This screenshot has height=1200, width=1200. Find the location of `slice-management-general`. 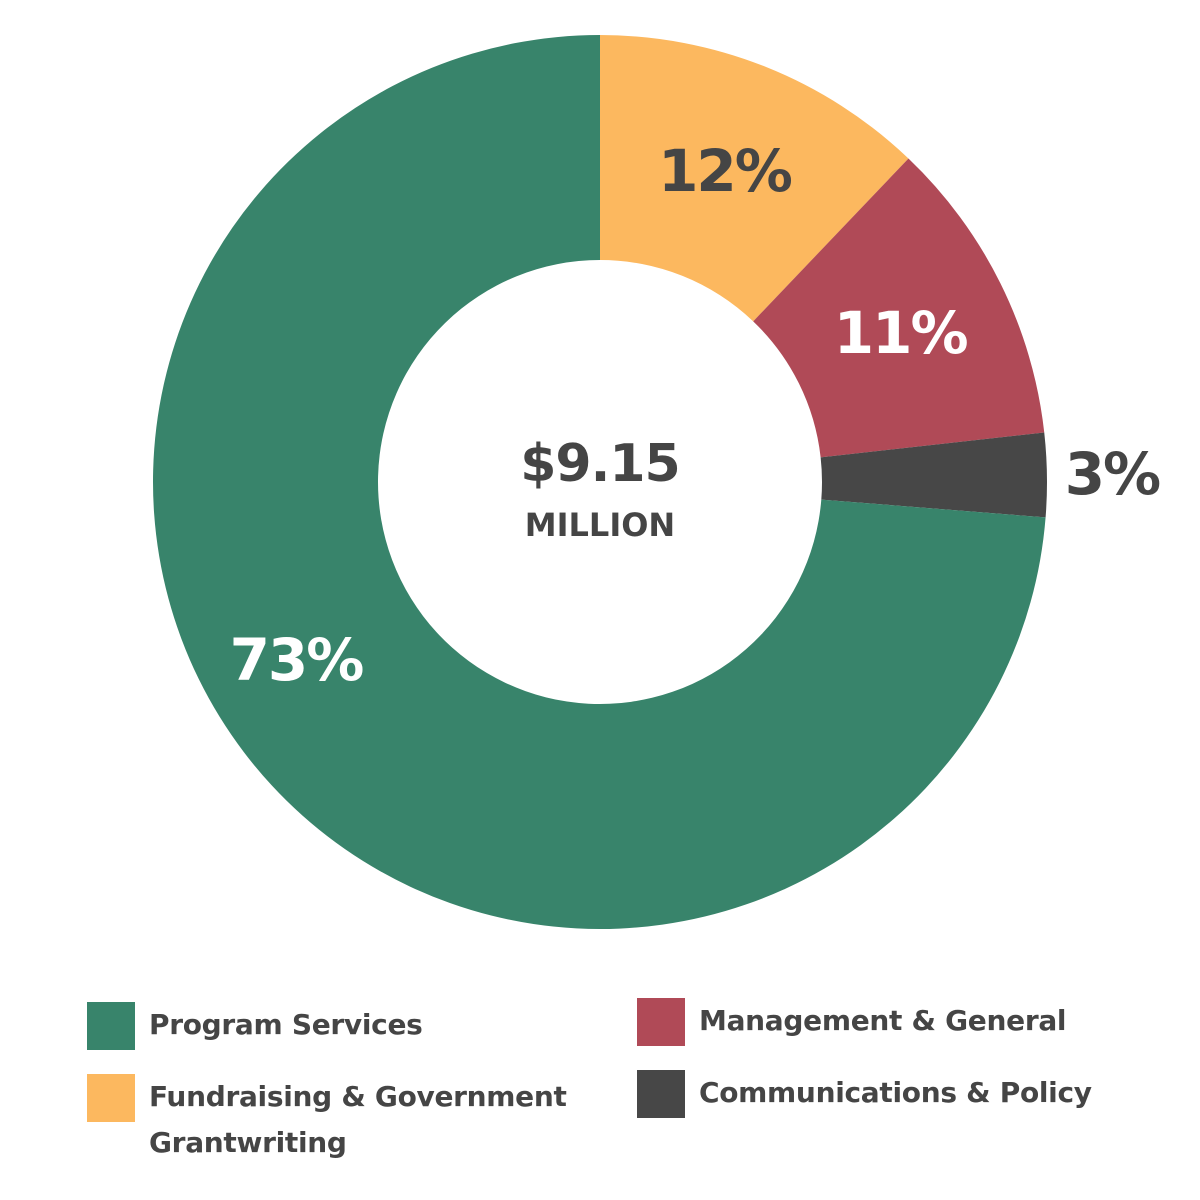

slice-management-general is located at coordinates (899, 308).